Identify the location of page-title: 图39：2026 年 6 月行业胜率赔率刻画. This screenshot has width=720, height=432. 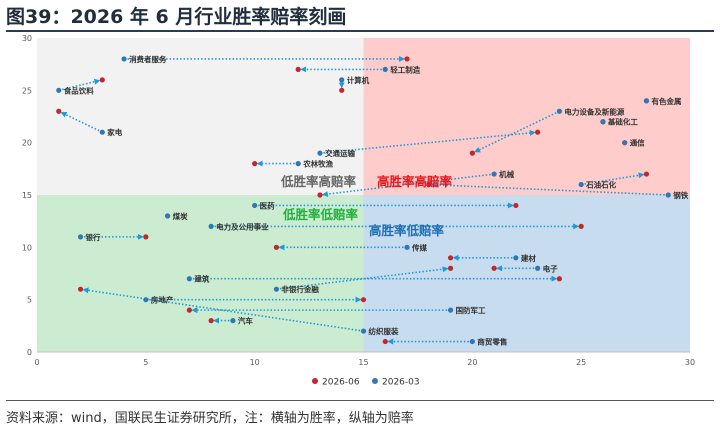
(176, 17).